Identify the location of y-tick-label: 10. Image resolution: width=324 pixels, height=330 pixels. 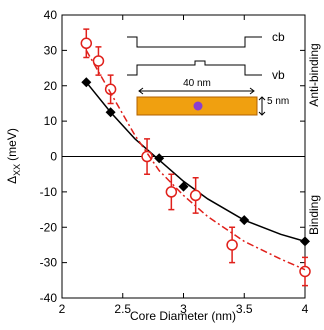
(51, 121).